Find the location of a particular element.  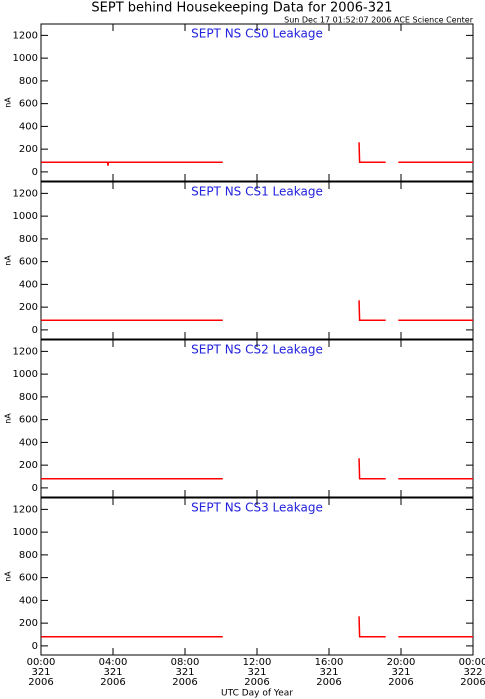

panel-title: SEPT NS CS3 Leakage is located at coordinates (257, 508).